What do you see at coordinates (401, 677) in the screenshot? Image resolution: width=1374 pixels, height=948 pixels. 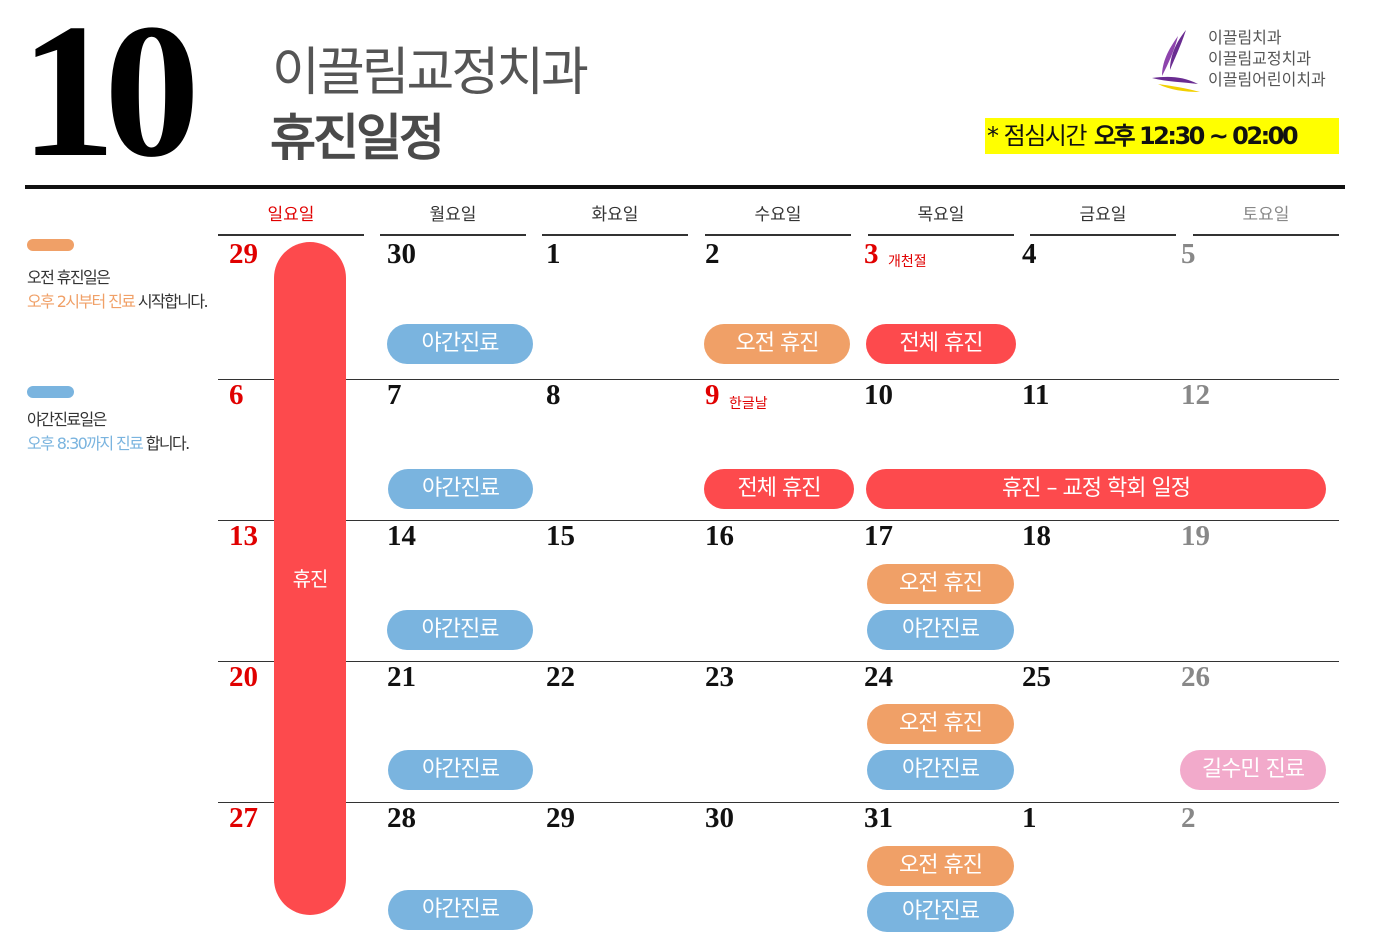 I see `date-cell: 21` at bounding box center [401, 677].